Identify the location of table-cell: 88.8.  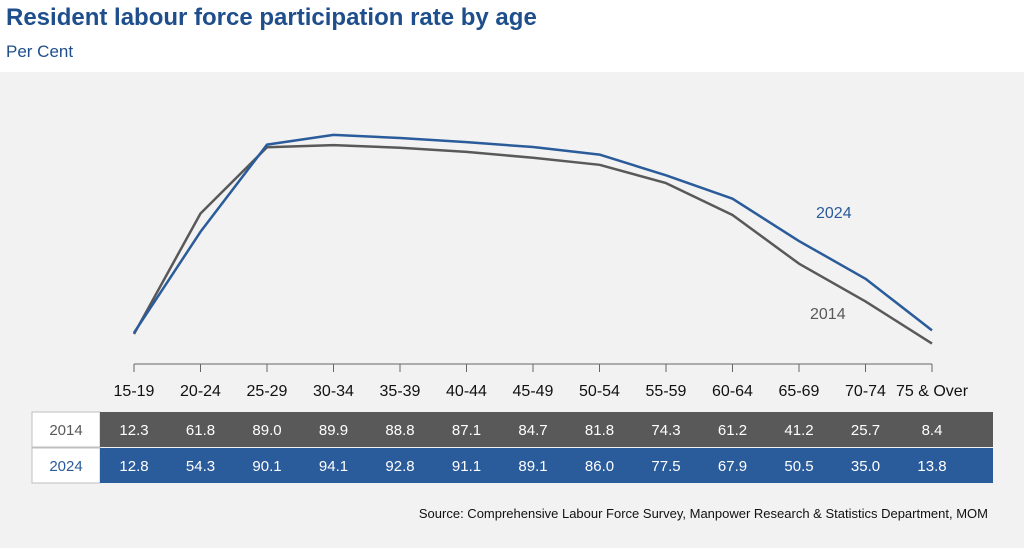
(399, 430).